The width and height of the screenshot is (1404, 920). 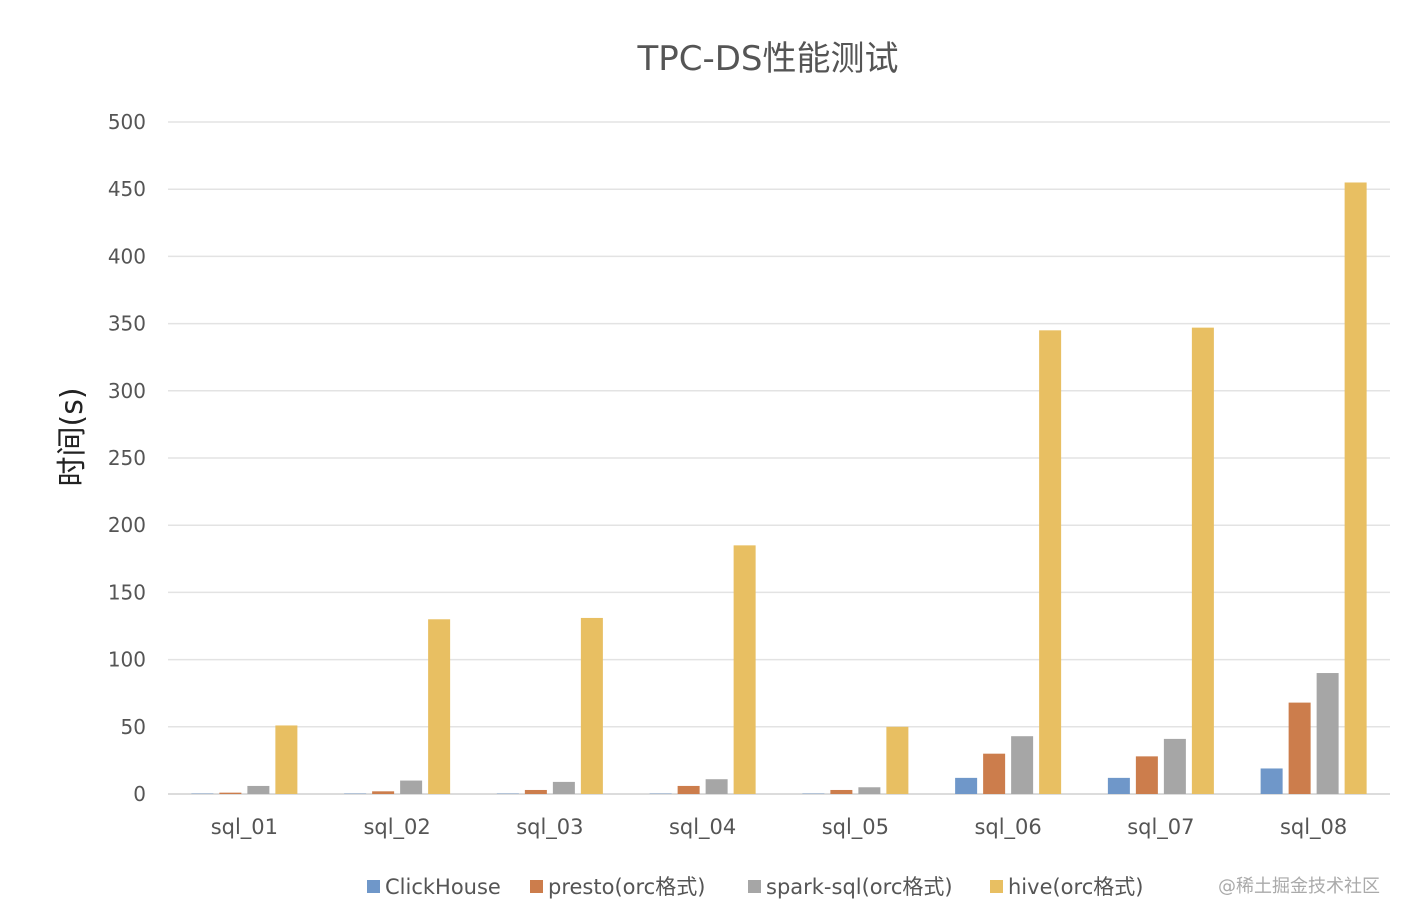 What do you see at coordinates (626, 887) in the screenshot?
I see `legend-label: presto(orc格式)` at bounding box center [626, 887].